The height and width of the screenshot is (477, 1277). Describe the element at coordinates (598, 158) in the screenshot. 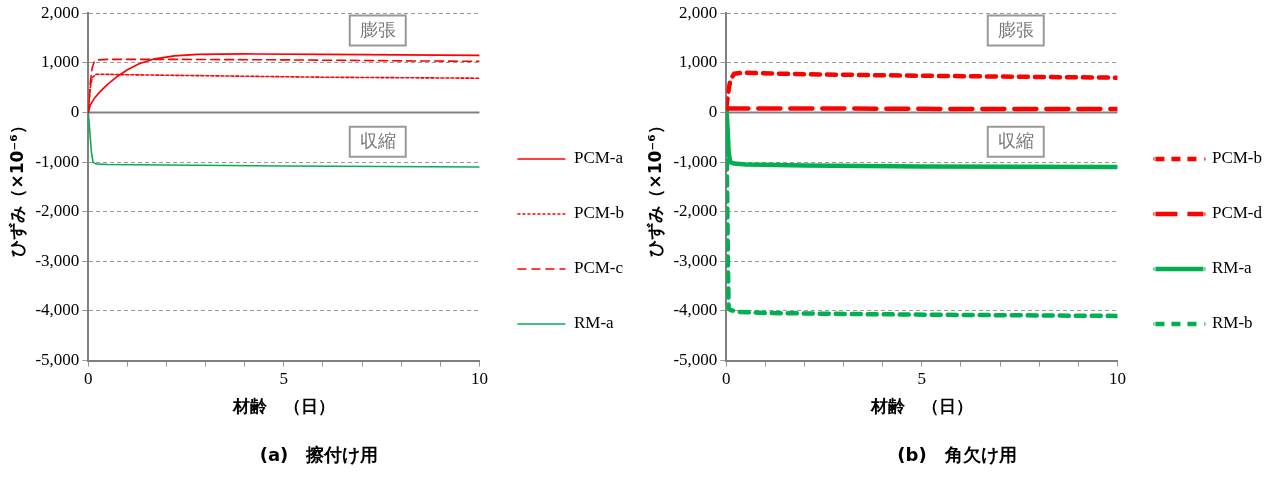

I see `legend-label: PCM-a` at that location.